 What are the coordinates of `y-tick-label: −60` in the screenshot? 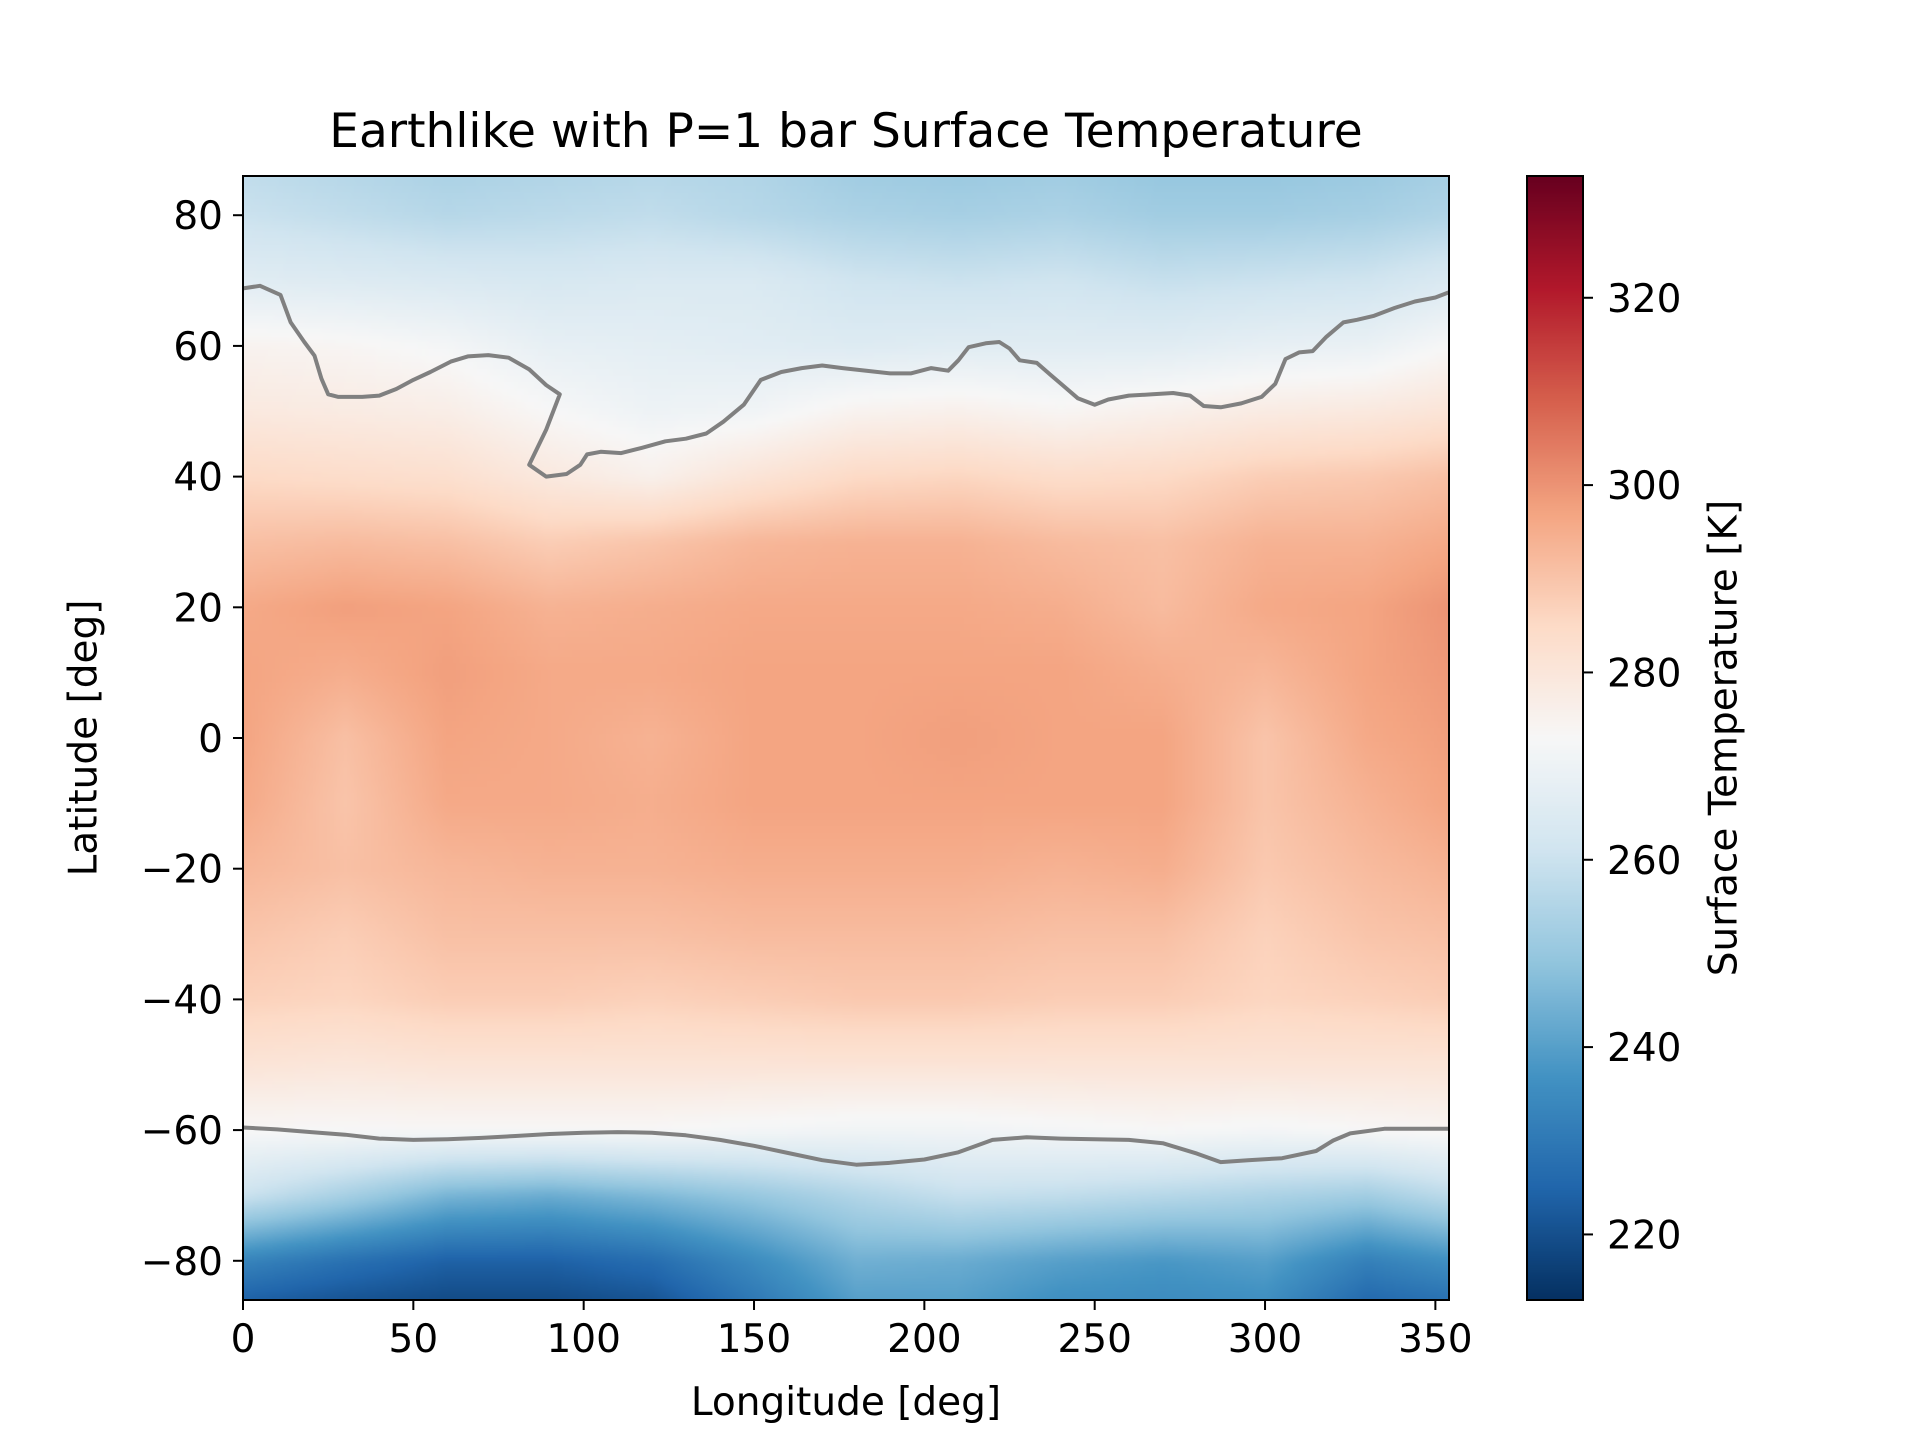 It's located at (182, 1131).